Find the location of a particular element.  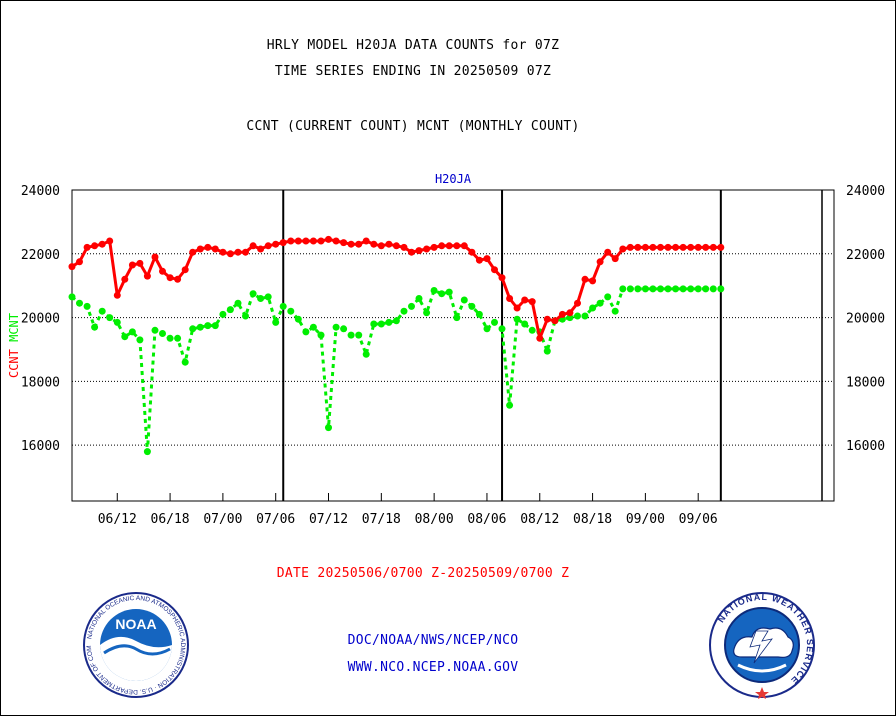

y-tick-label-left: 24000 is located at coordinates (40, 191).